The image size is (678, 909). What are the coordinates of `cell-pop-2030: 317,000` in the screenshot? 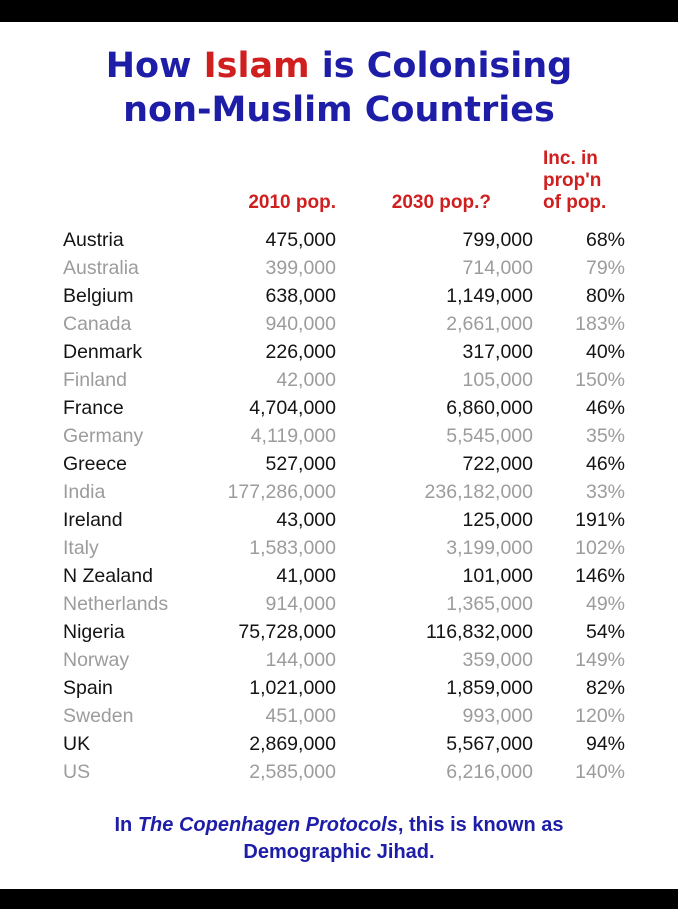 It's located at (498, 352).